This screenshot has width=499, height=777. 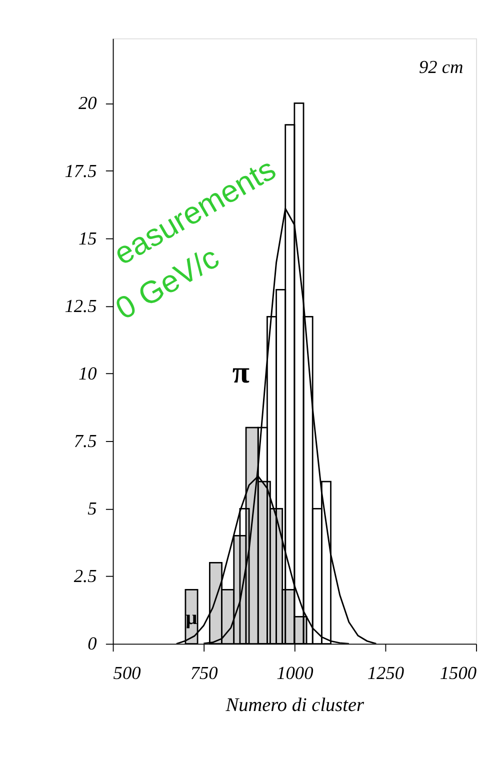 I want to click on y-tick-label: 7.5, so click(x=85, y=441).